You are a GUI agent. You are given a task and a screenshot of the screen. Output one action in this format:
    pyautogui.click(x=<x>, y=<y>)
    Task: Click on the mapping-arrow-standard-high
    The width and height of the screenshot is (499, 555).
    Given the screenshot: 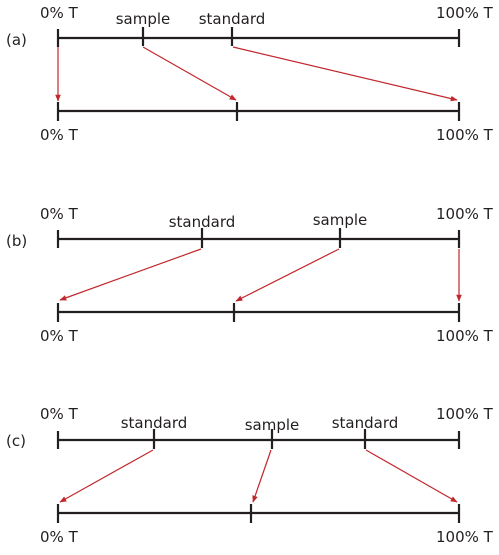 What is the action you would take?
    pyautogui.click(x=411, y=476)
    